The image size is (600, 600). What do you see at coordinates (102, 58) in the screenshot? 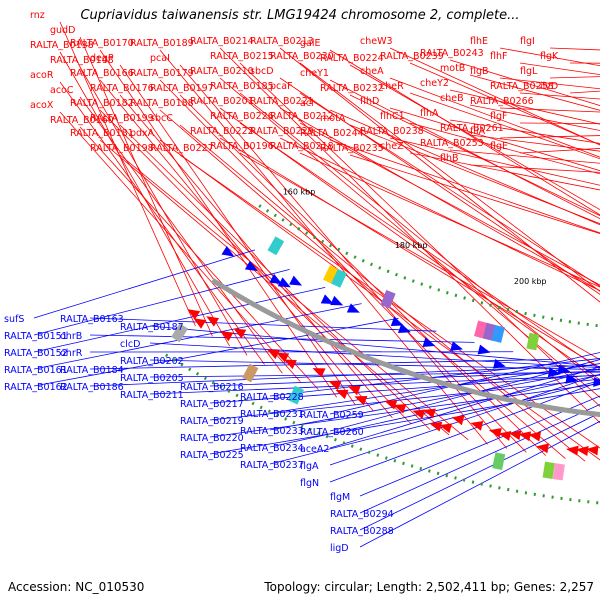
I see `gene-label: degP` at bounding box center [102, 58].